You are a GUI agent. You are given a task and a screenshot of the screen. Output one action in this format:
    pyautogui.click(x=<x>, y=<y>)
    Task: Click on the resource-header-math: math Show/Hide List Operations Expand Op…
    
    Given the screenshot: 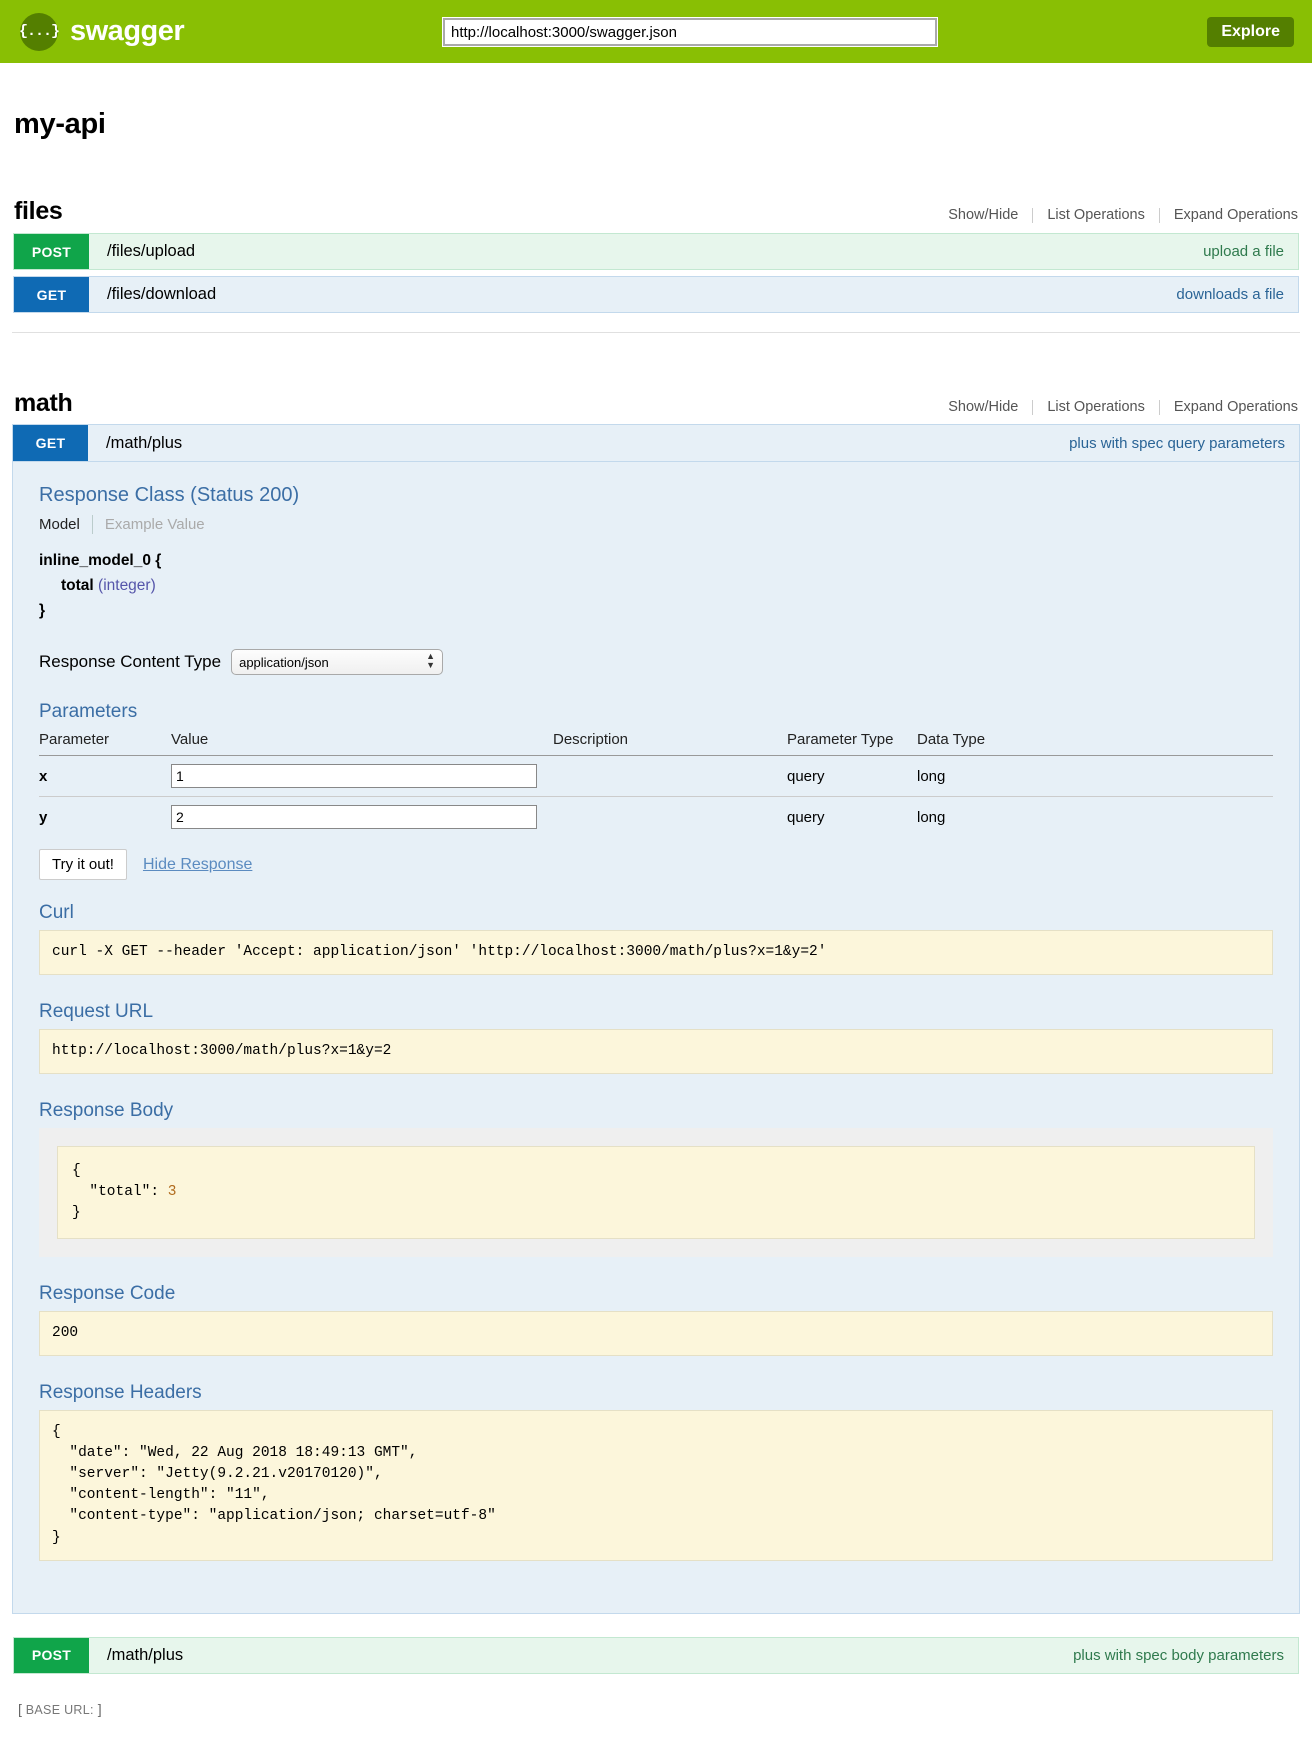 What is the action you would take?
    pyautogui.click(x=656, y=406)
    